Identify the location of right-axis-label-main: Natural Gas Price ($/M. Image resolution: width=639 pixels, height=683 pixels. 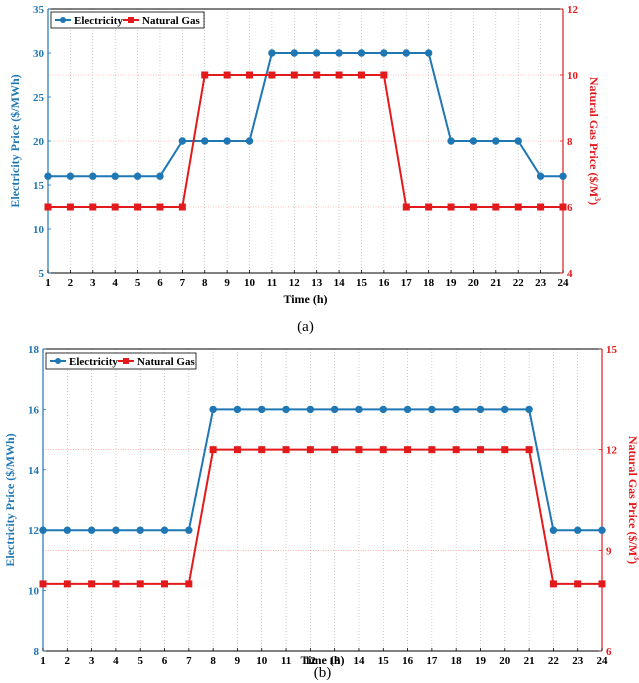
(594, 137).